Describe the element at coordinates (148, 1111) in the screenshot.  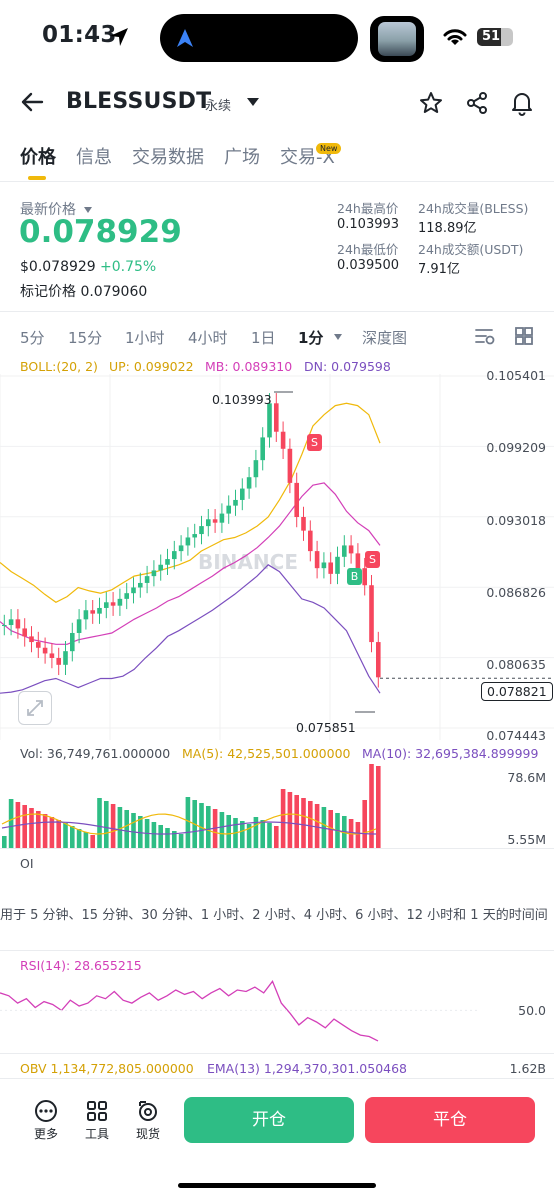
I see `spot-icon` at that location.